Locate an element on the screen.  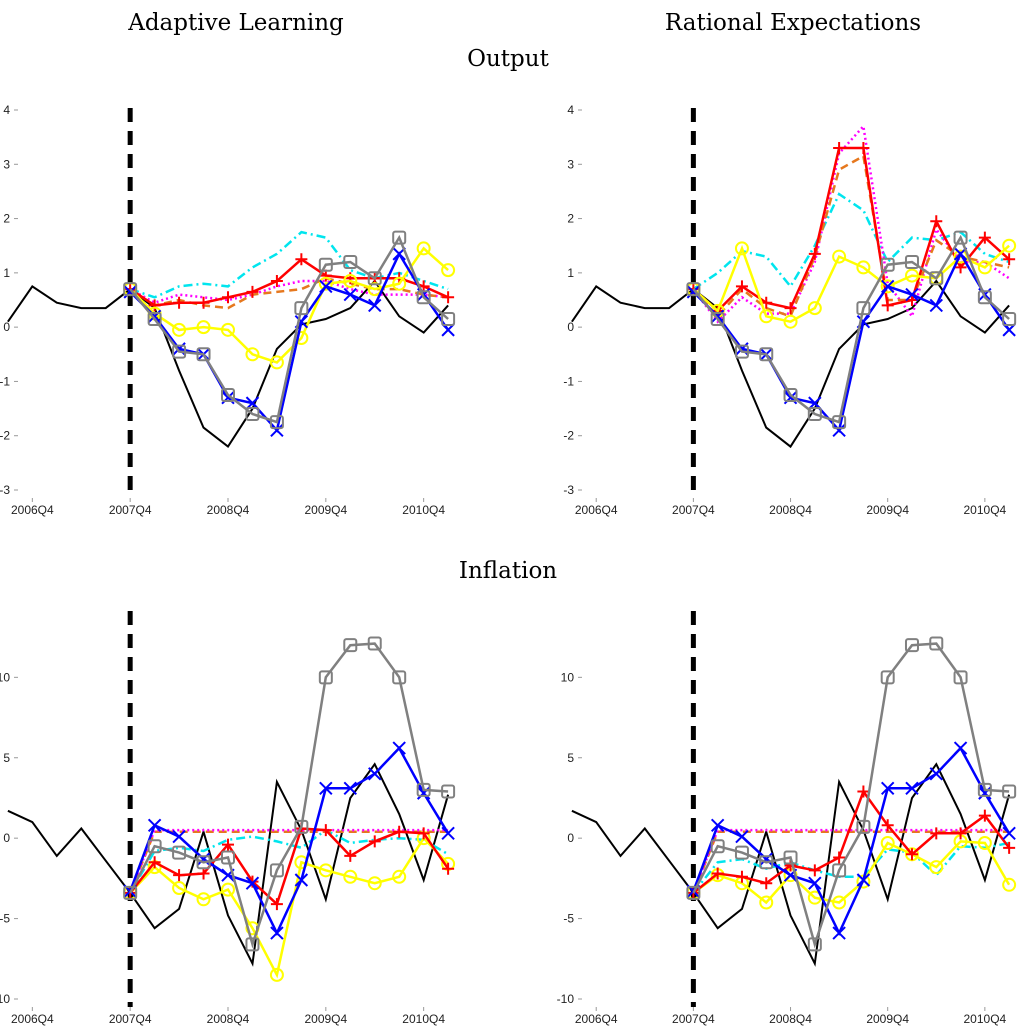
y-tick-label: 5 is located at coordinates (6, 758).